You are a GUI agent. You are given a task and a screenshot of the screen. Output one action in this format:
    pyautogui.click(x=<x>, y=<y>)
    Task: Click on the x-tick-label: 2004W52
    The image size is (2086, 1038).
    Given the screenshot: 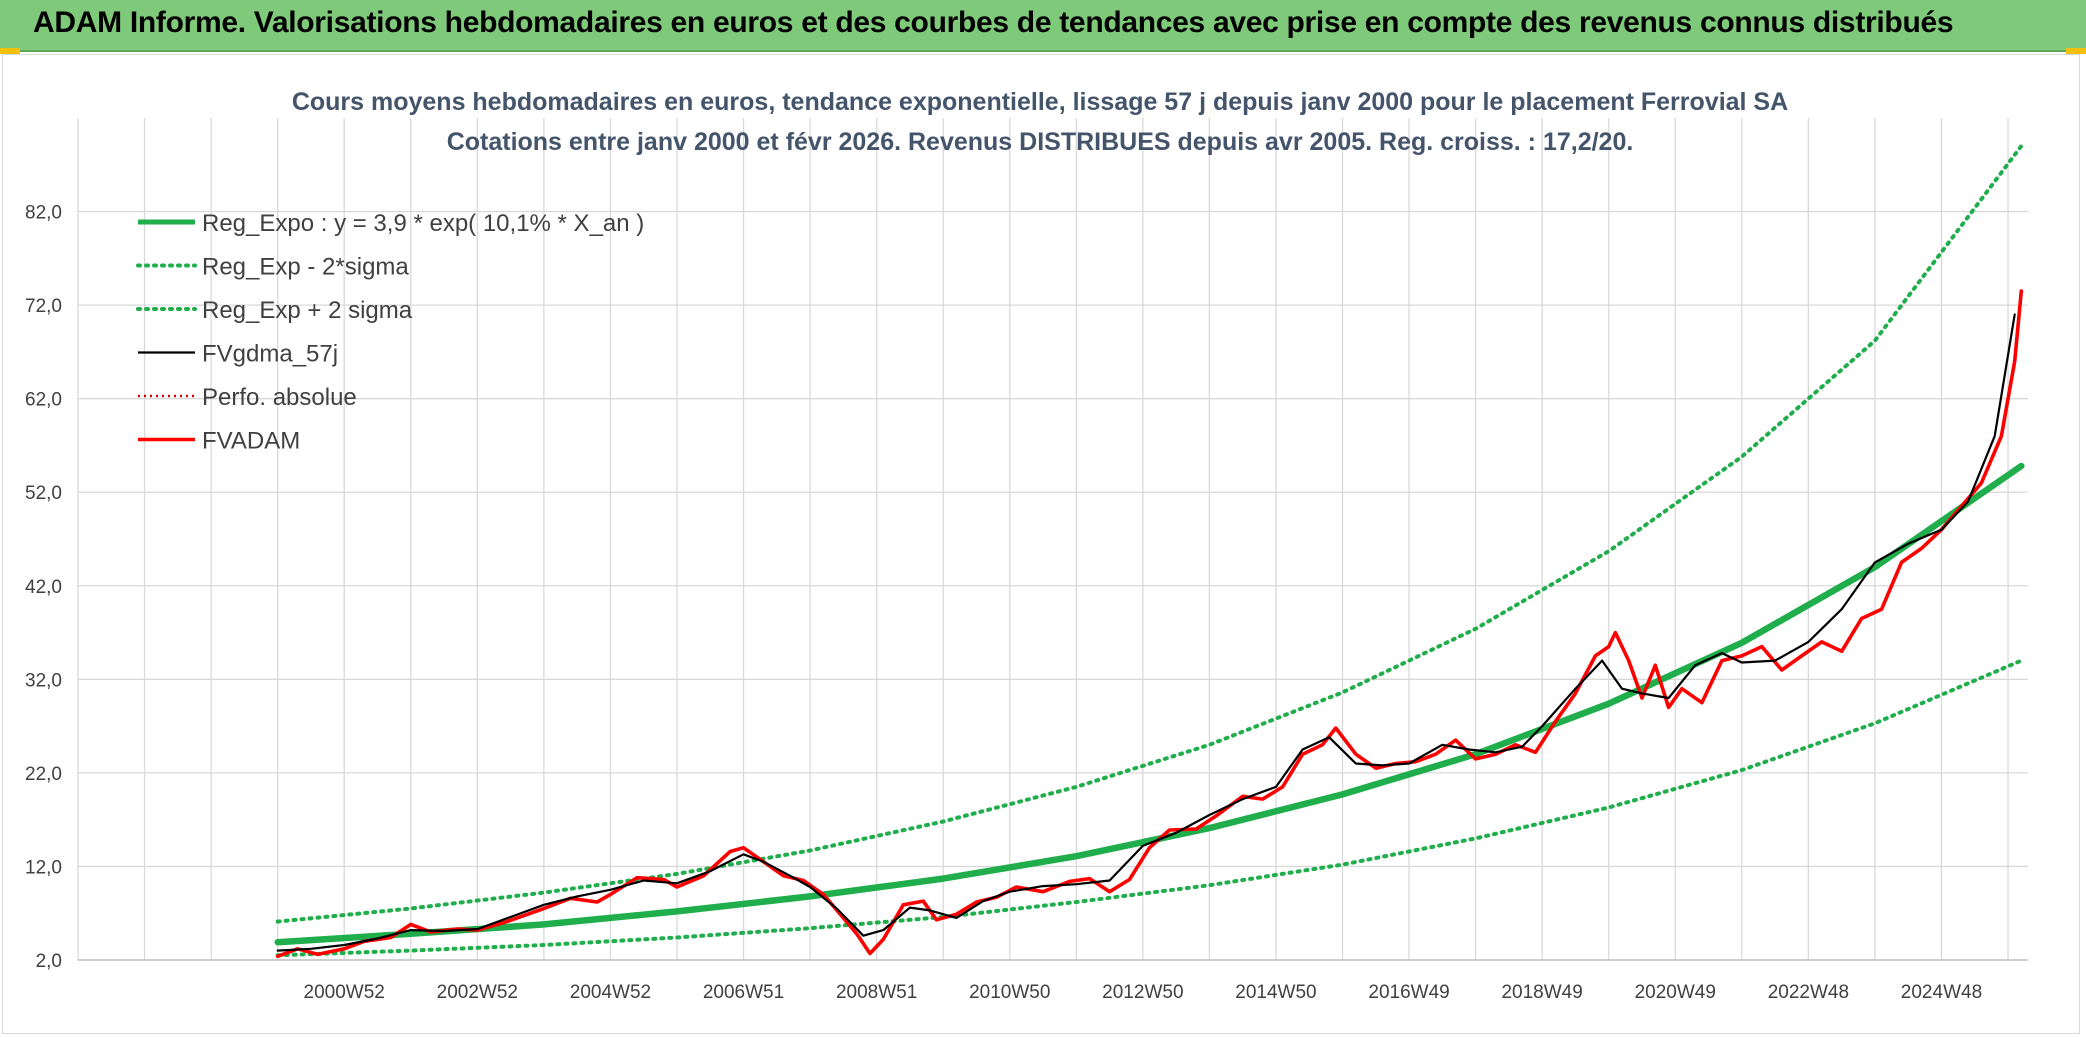 What is the action you would take?
    pyautogui.click(x=610, y=992)
    